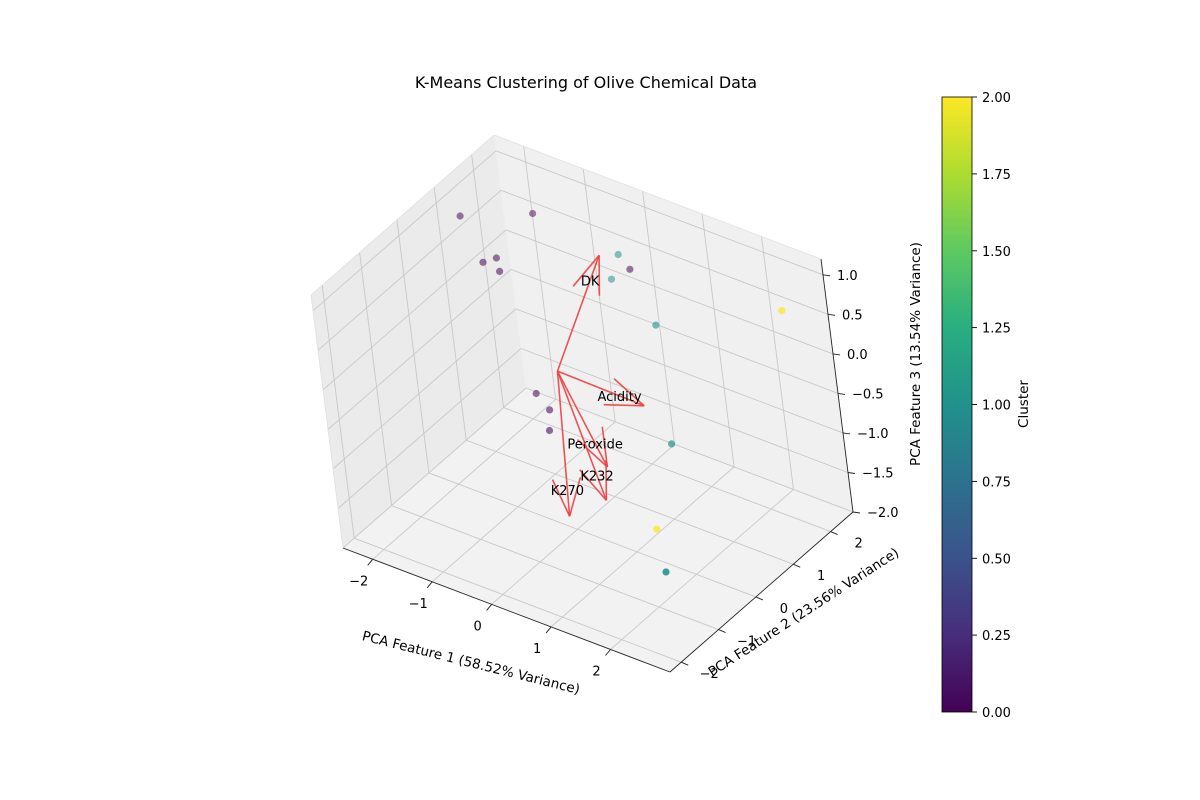 The width and height of the screenshot is (1200, 800). I want to click on x-axis-line, so click(506, 610).